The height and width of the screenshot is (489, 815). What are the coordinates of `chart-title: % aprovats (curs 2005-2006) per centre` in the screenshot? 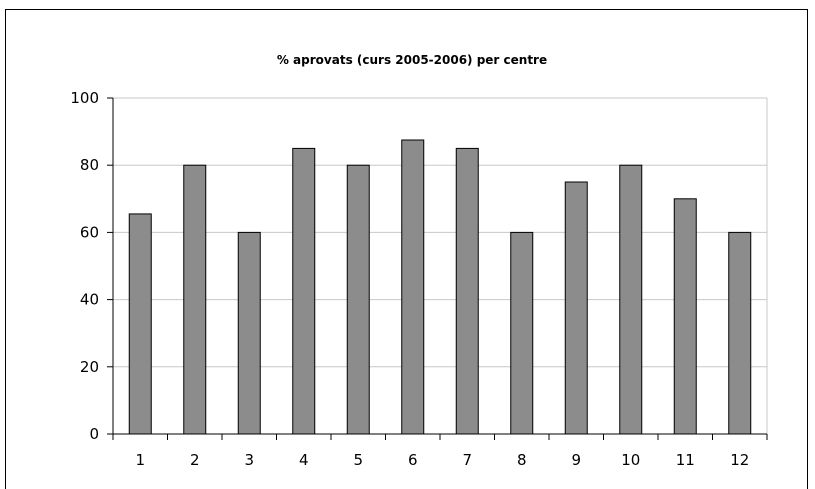 It's located at (412, 60).